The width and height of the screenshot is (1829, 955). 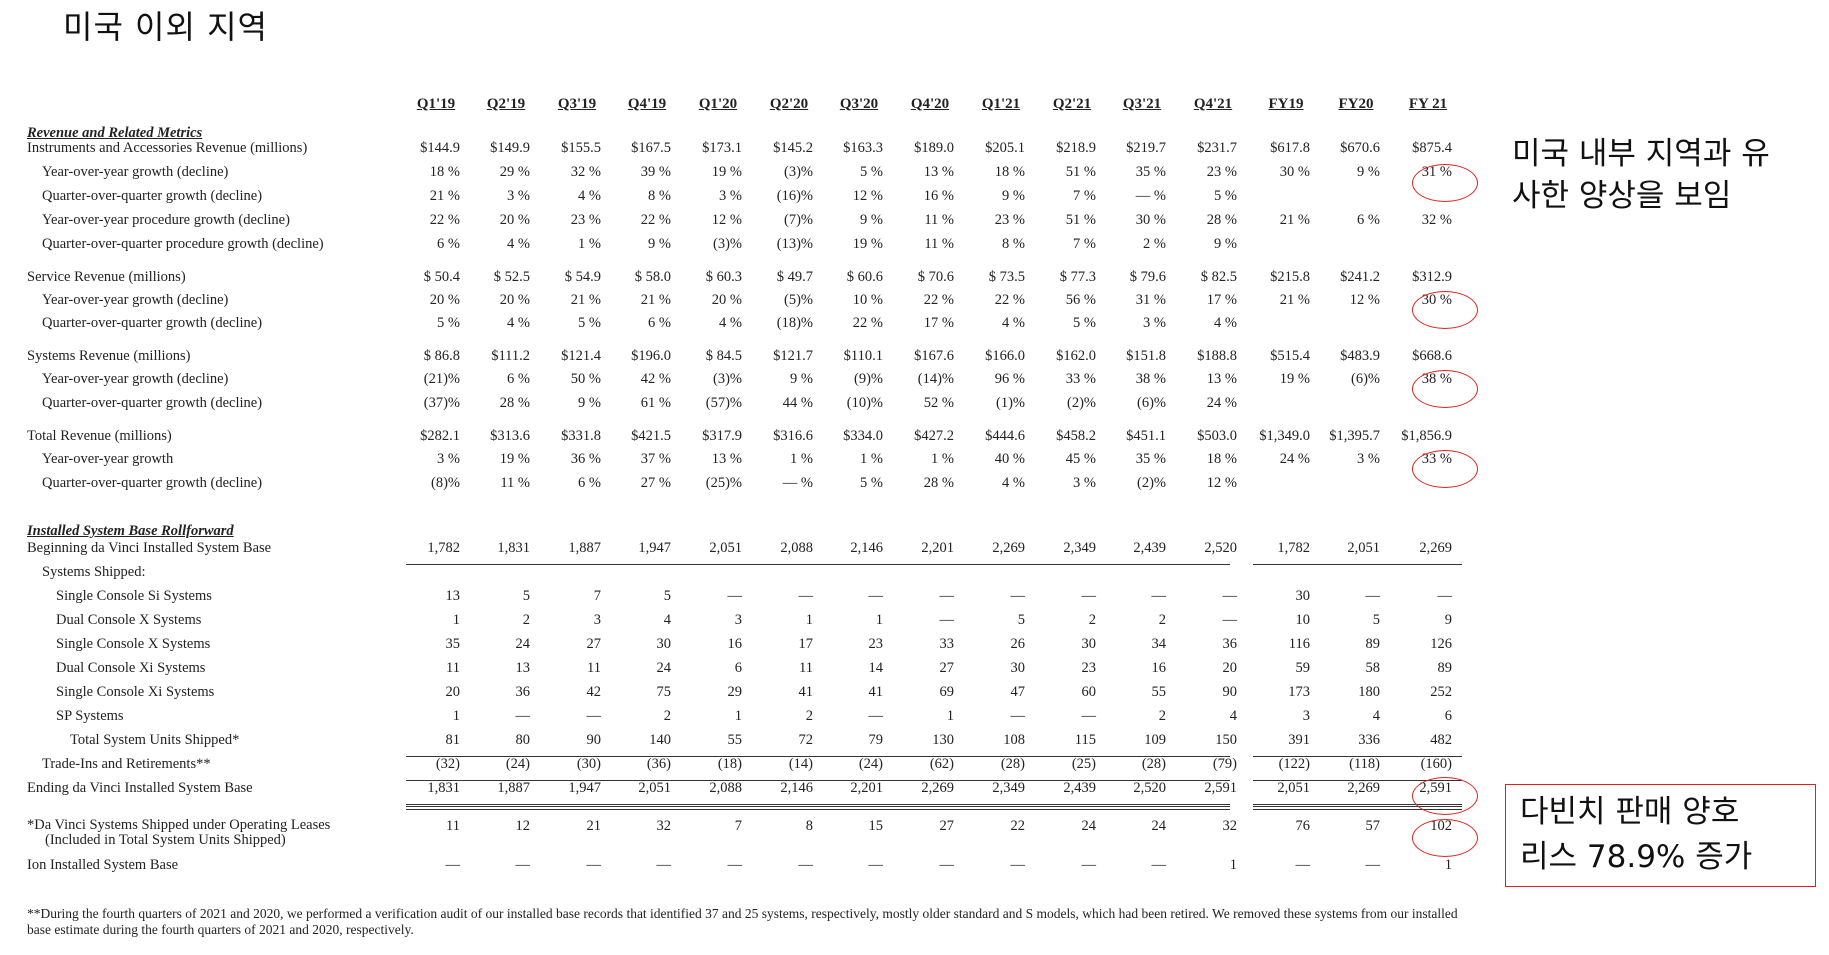 What do you see at coordinates (1018, 692) in the screenshot?
I see `table-cell: 47` at bounding box center [1018, 692].